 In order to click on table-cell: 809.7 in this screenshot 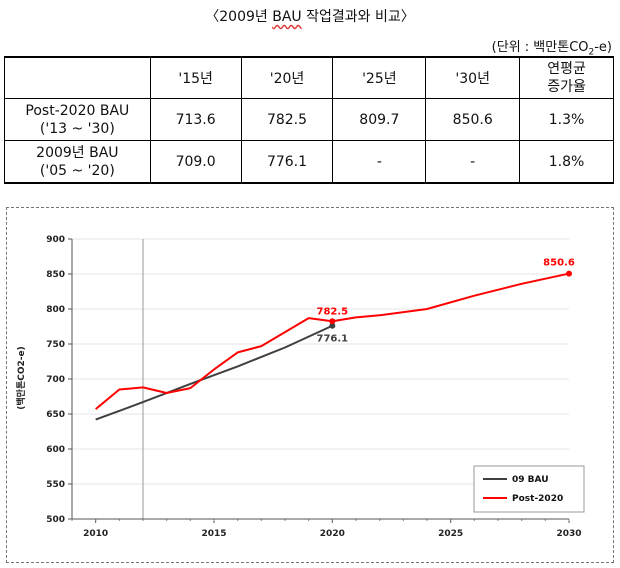, I will do `click(379, 119)`.